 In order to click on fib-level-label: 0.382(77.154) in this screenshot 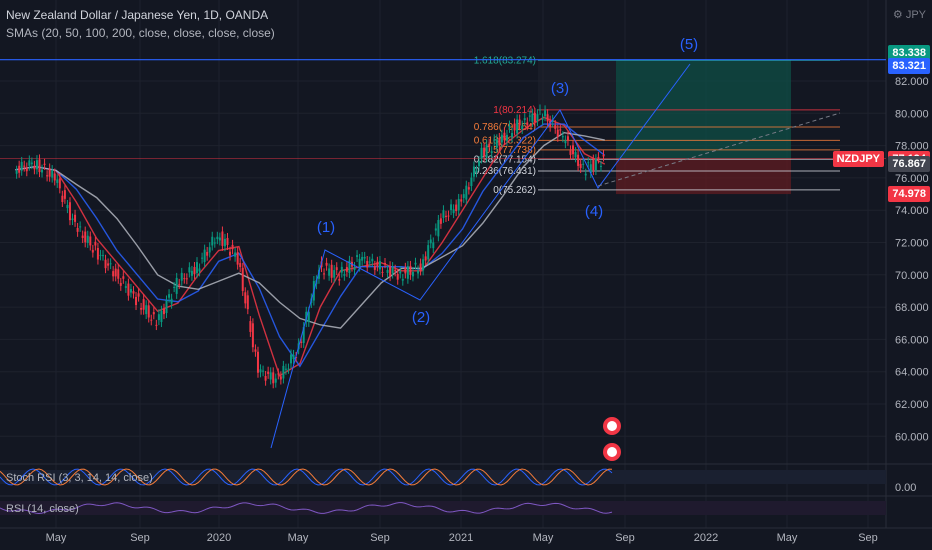, I will do `click(505, 159)`.